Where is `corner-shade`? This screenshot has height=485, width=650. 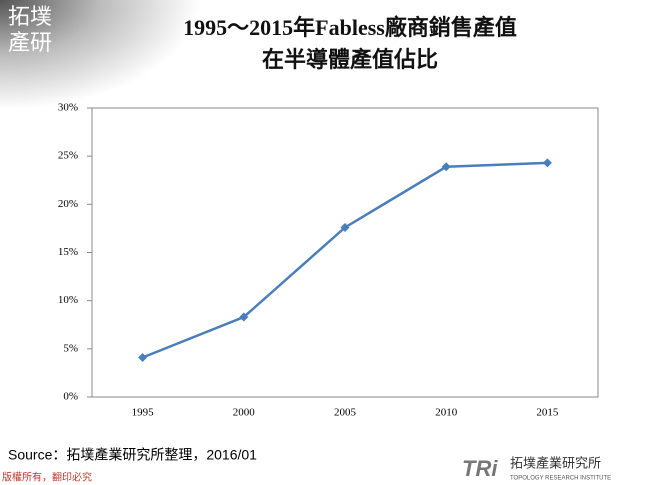 corner-shade is located at coordinates (100, 55).